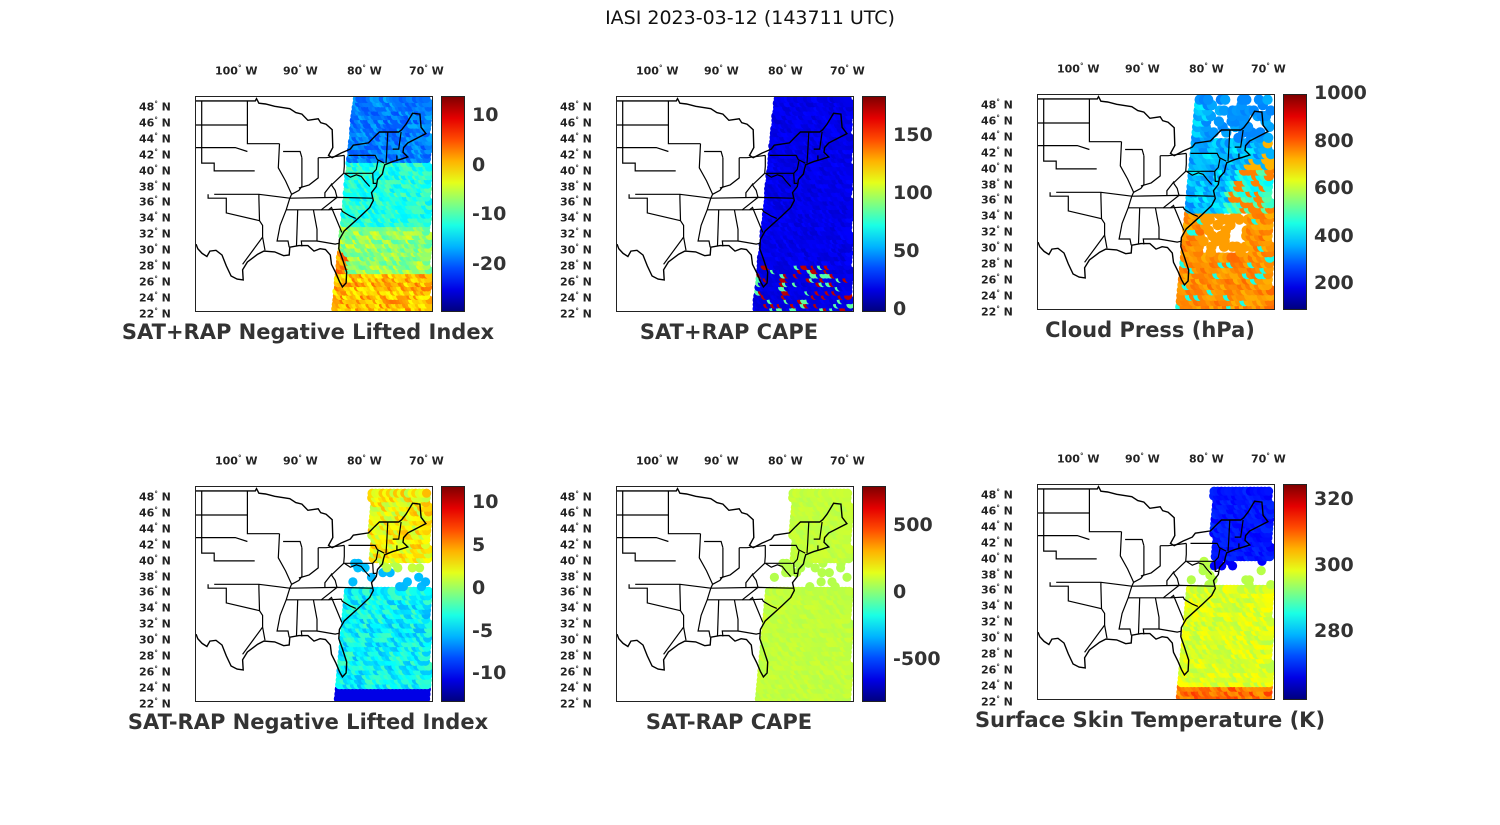 This screenshot has height=825, width=1500. What do you see at coordinates (155, 154) in the screenshot?
I see `latitude-label: 42° N` at bounding box center [155, 154].